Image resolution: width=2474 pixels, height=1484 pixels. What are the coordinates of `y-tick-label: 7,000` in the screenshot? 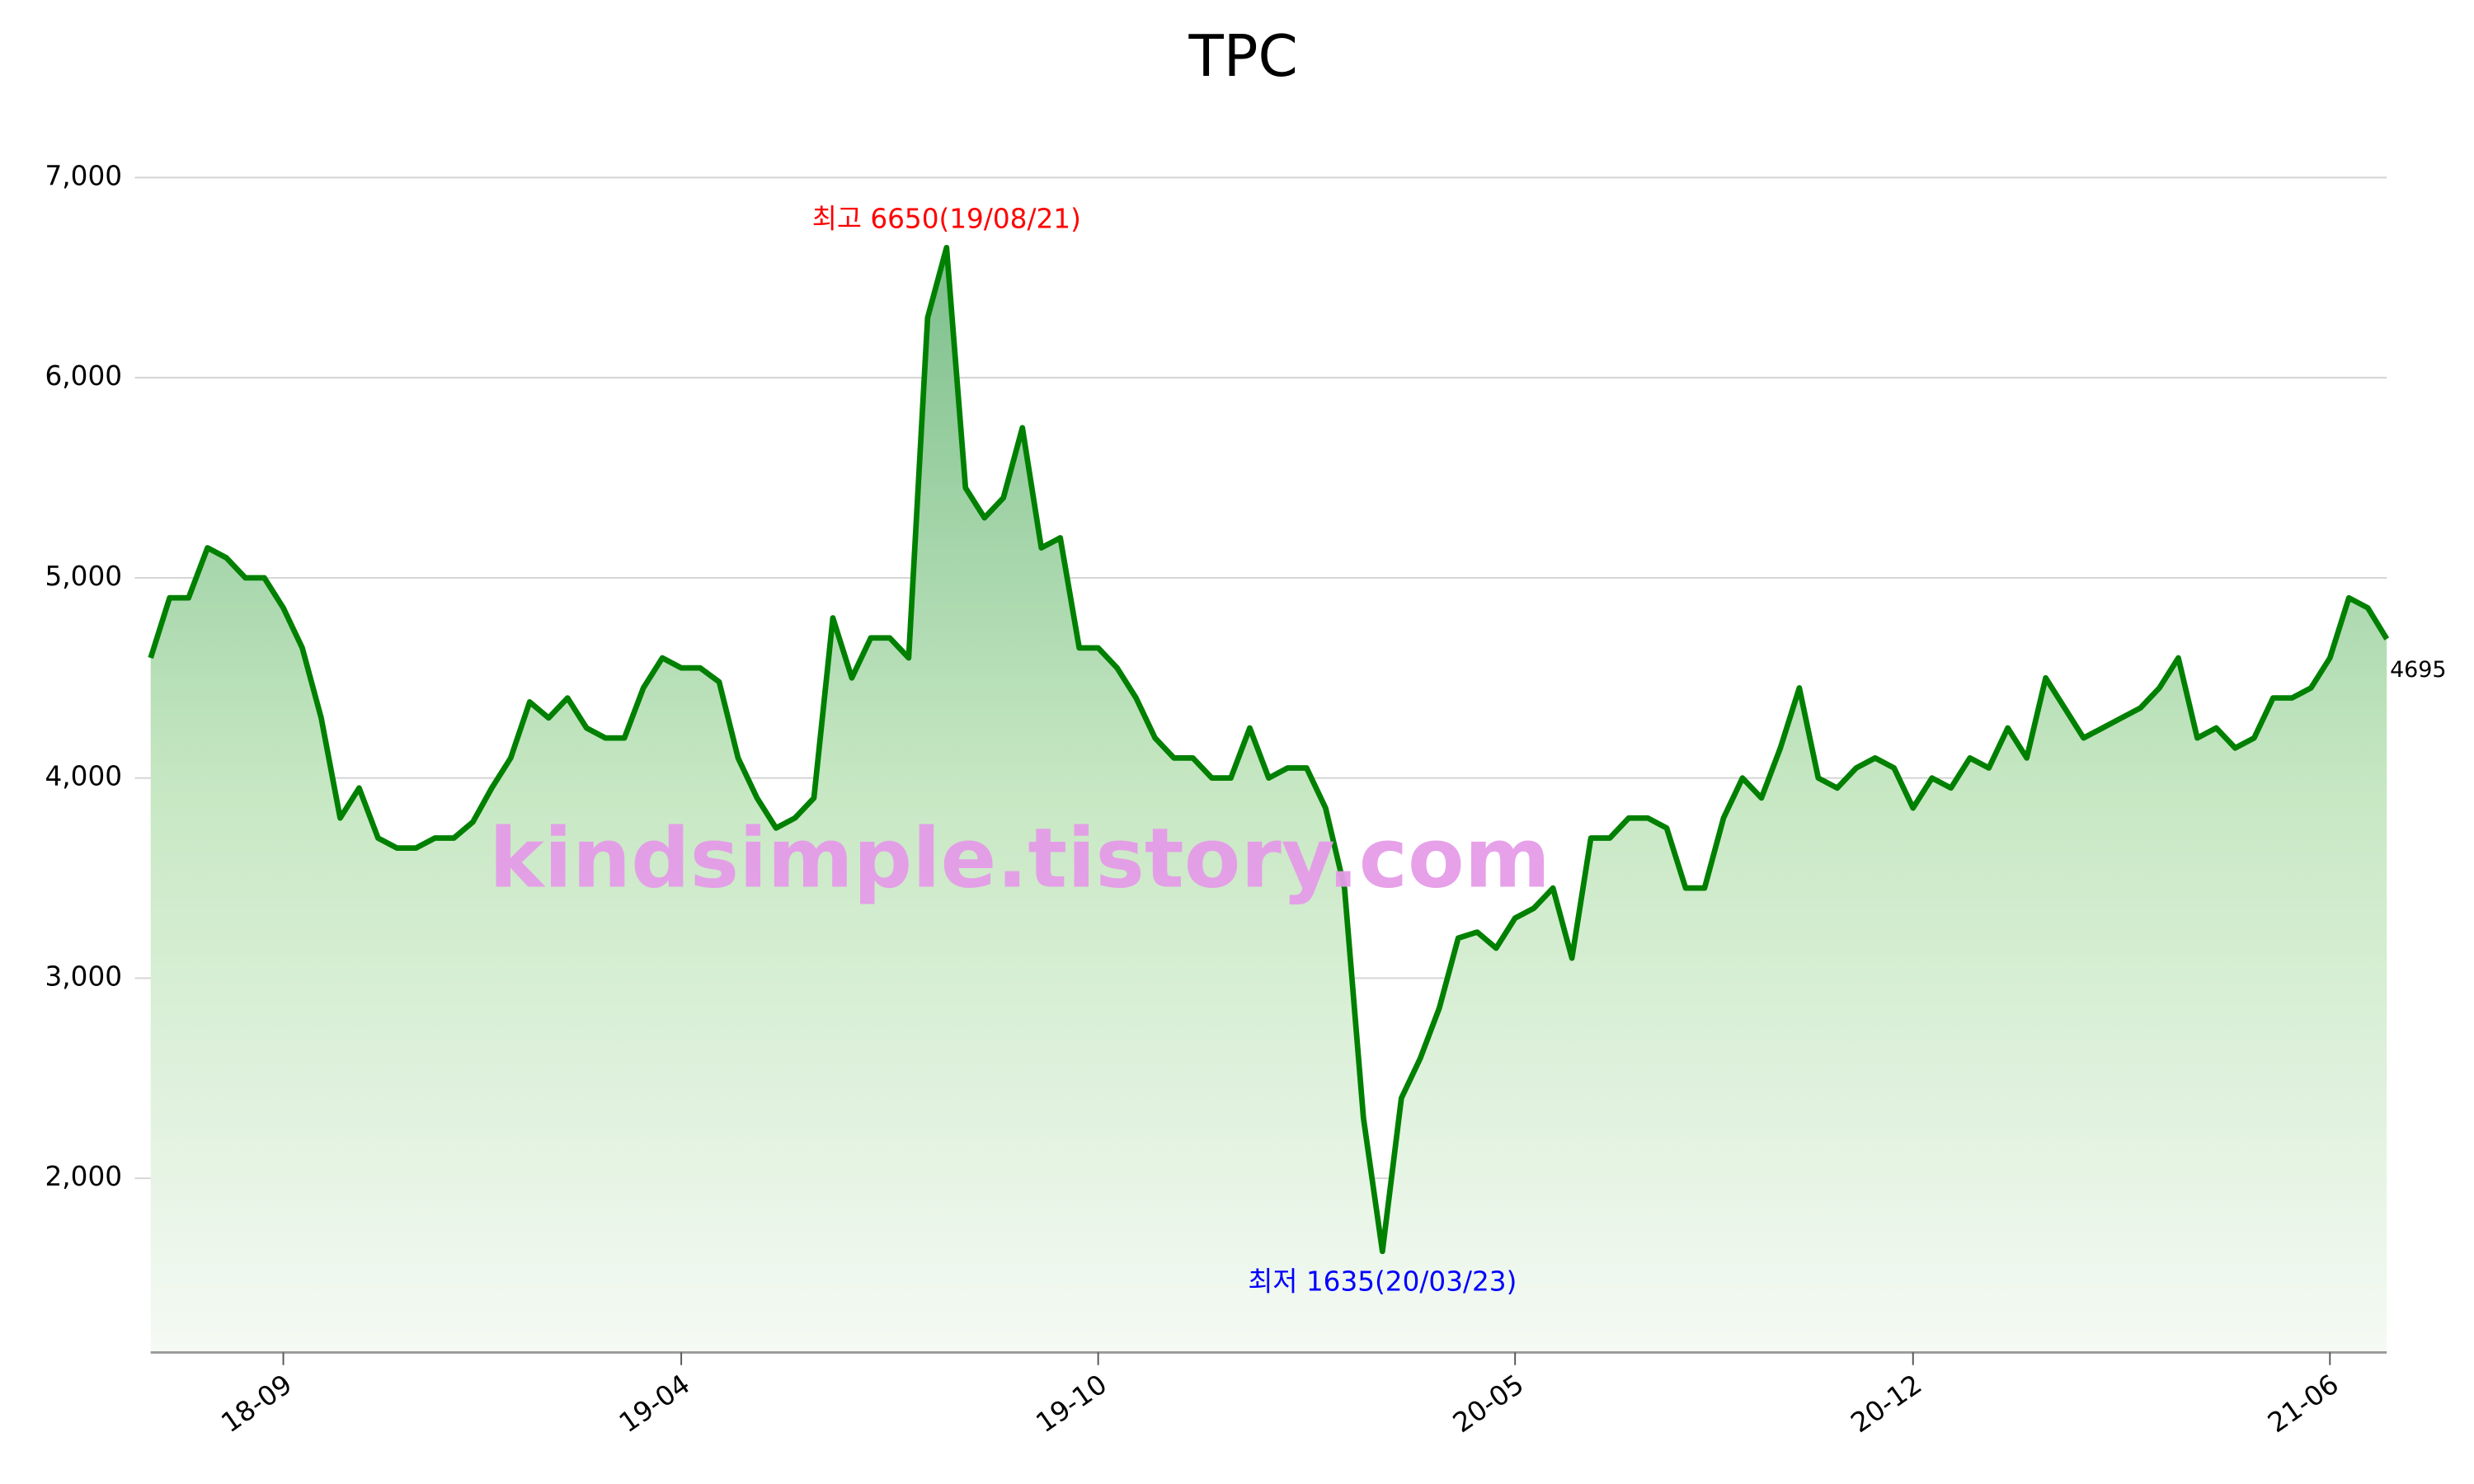 It's located at (83, 175).